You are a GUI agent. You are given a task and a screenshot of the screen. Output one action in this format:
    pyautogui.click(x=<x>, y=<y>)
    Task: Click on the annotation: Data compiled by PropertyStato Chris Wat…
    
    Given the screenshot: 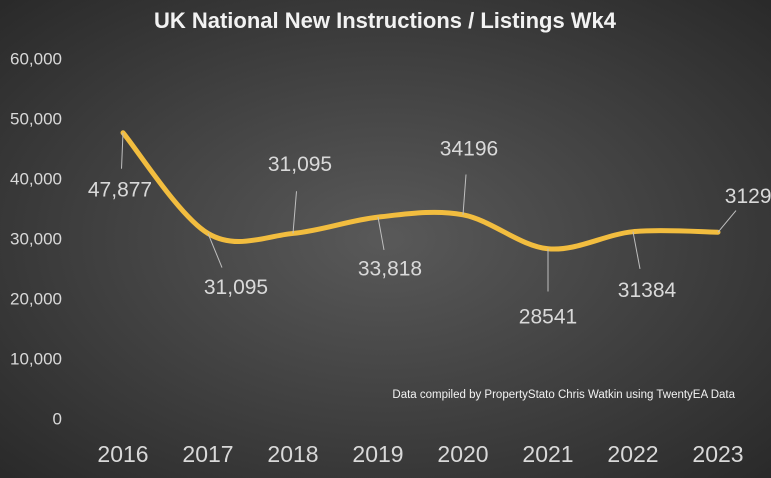 What is the action you would take?
    pyautogui.click(x=563, y=395)
    